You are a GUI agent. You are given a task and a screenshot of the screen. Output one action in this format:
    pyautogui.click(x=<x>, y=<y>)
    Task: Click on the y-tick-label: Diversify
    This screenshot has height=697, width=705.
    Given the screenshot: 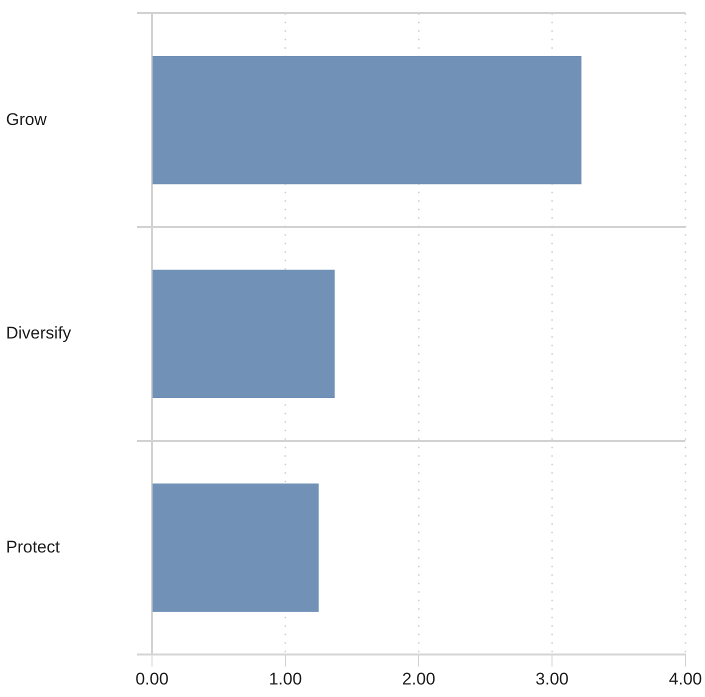 What is the action you would take?
    pyautogui.click(x=39, y=333)
    